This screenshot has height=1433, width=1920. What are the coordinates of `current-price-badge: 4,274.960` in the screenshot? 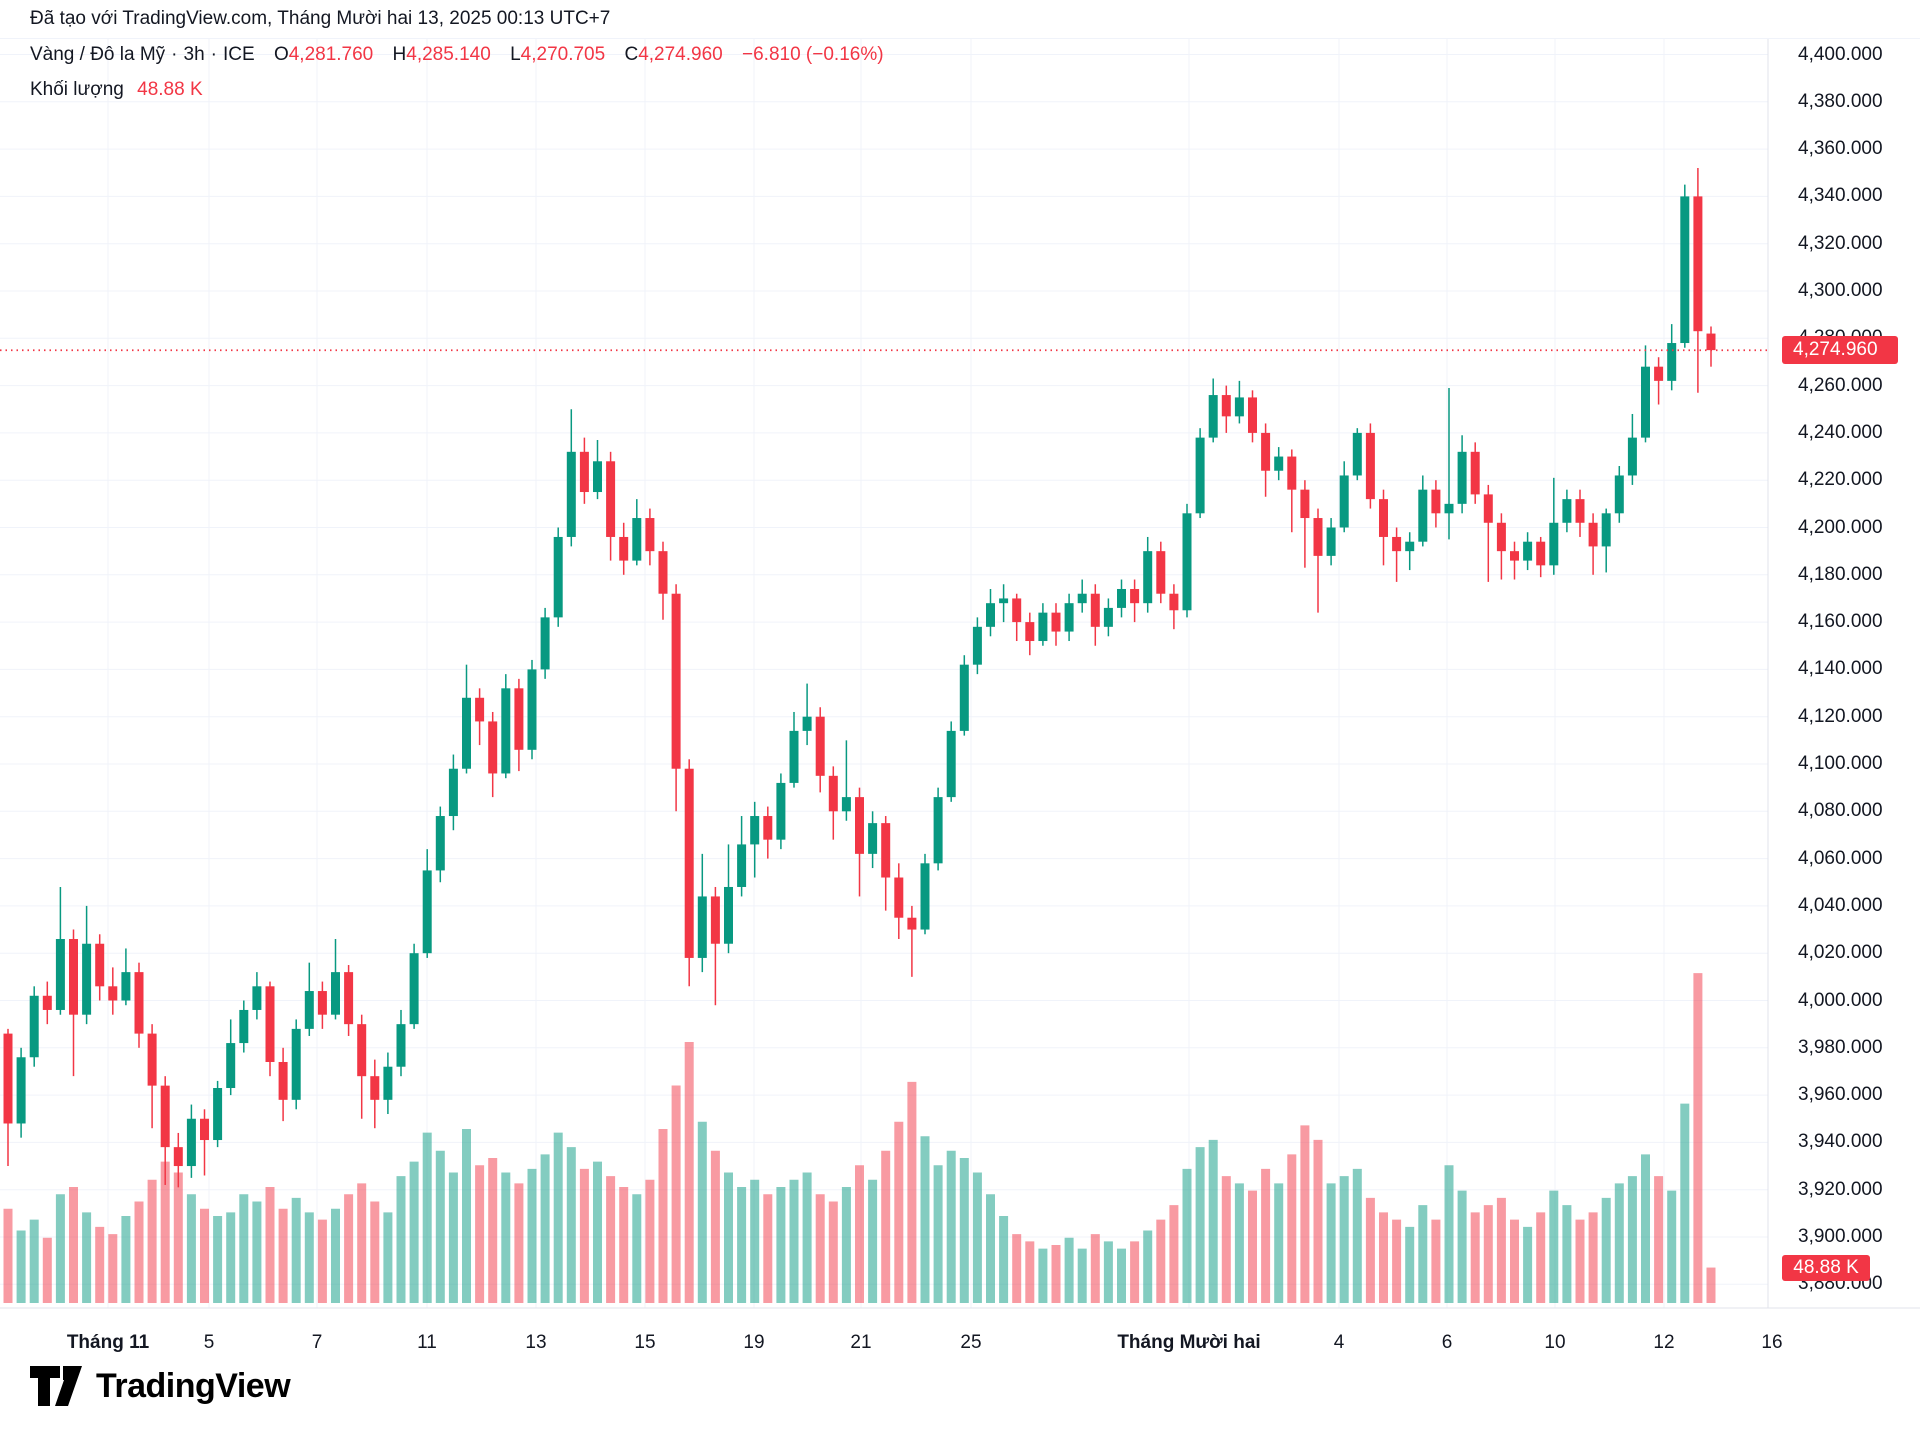 It's located at (1840, 350).